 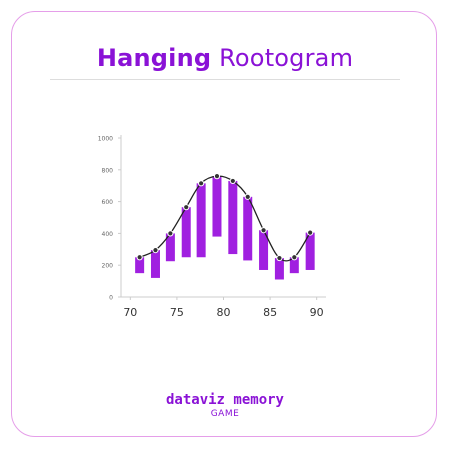 I want to click on x-tick-label: 70, so click(x=130, y=312).